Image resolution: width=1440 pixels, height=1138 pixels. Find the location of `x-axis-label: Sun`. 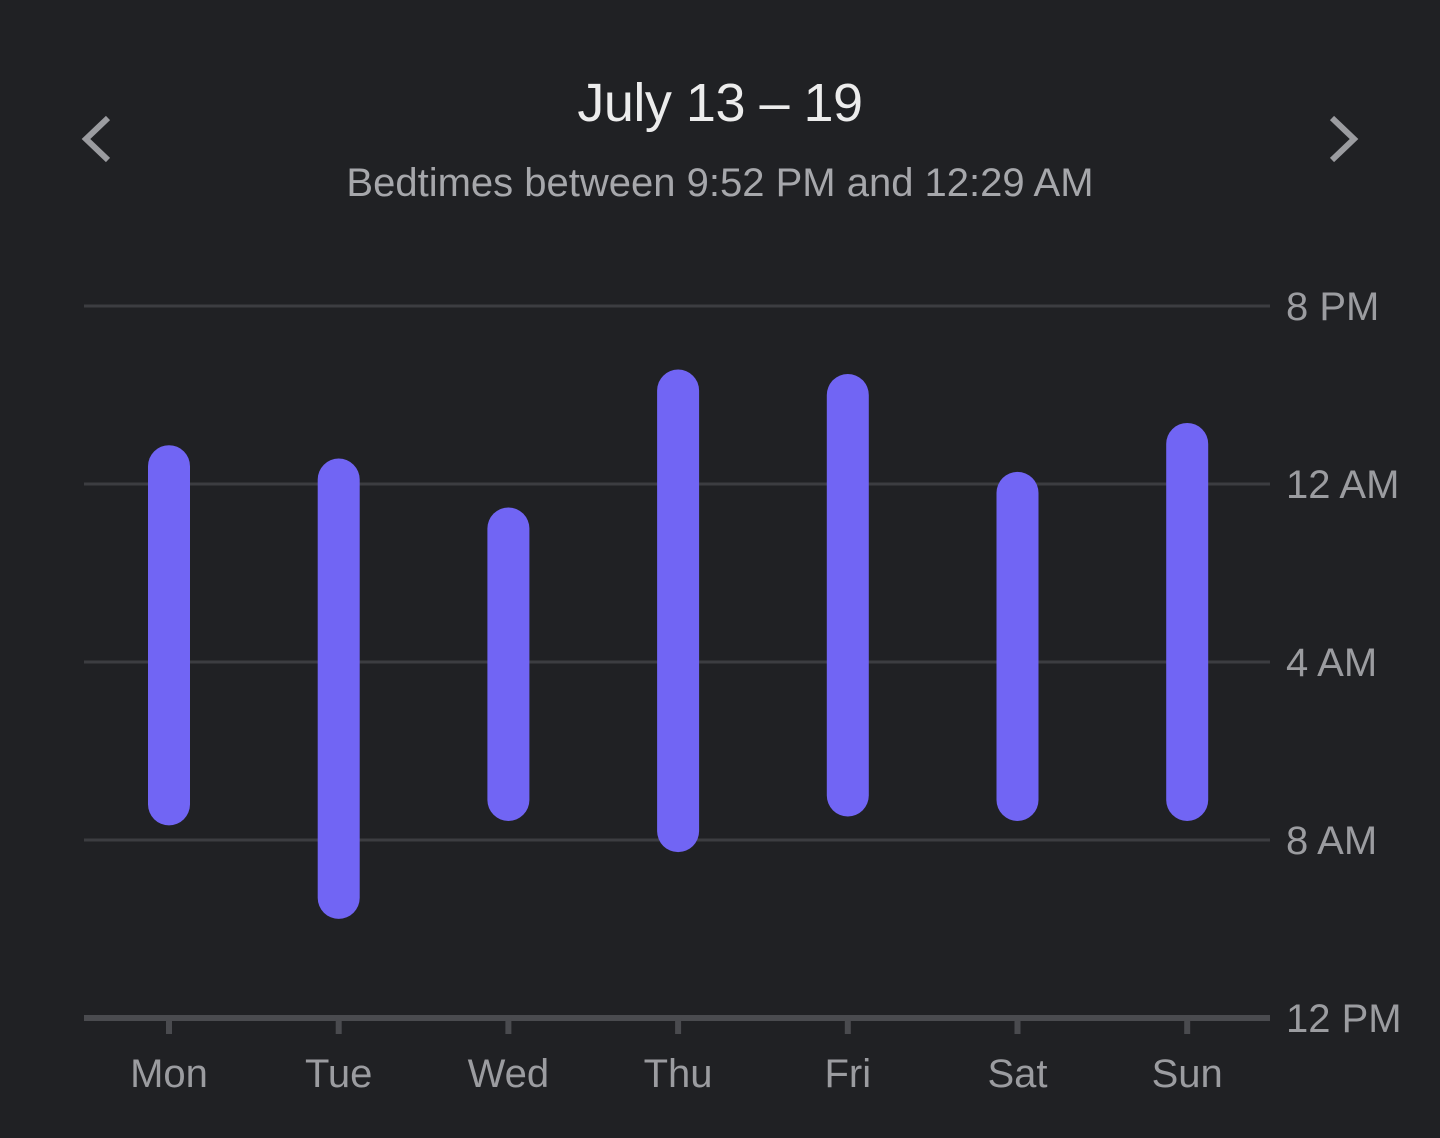

x-axis-label: Sun is located at coordinates (1187, 1074).